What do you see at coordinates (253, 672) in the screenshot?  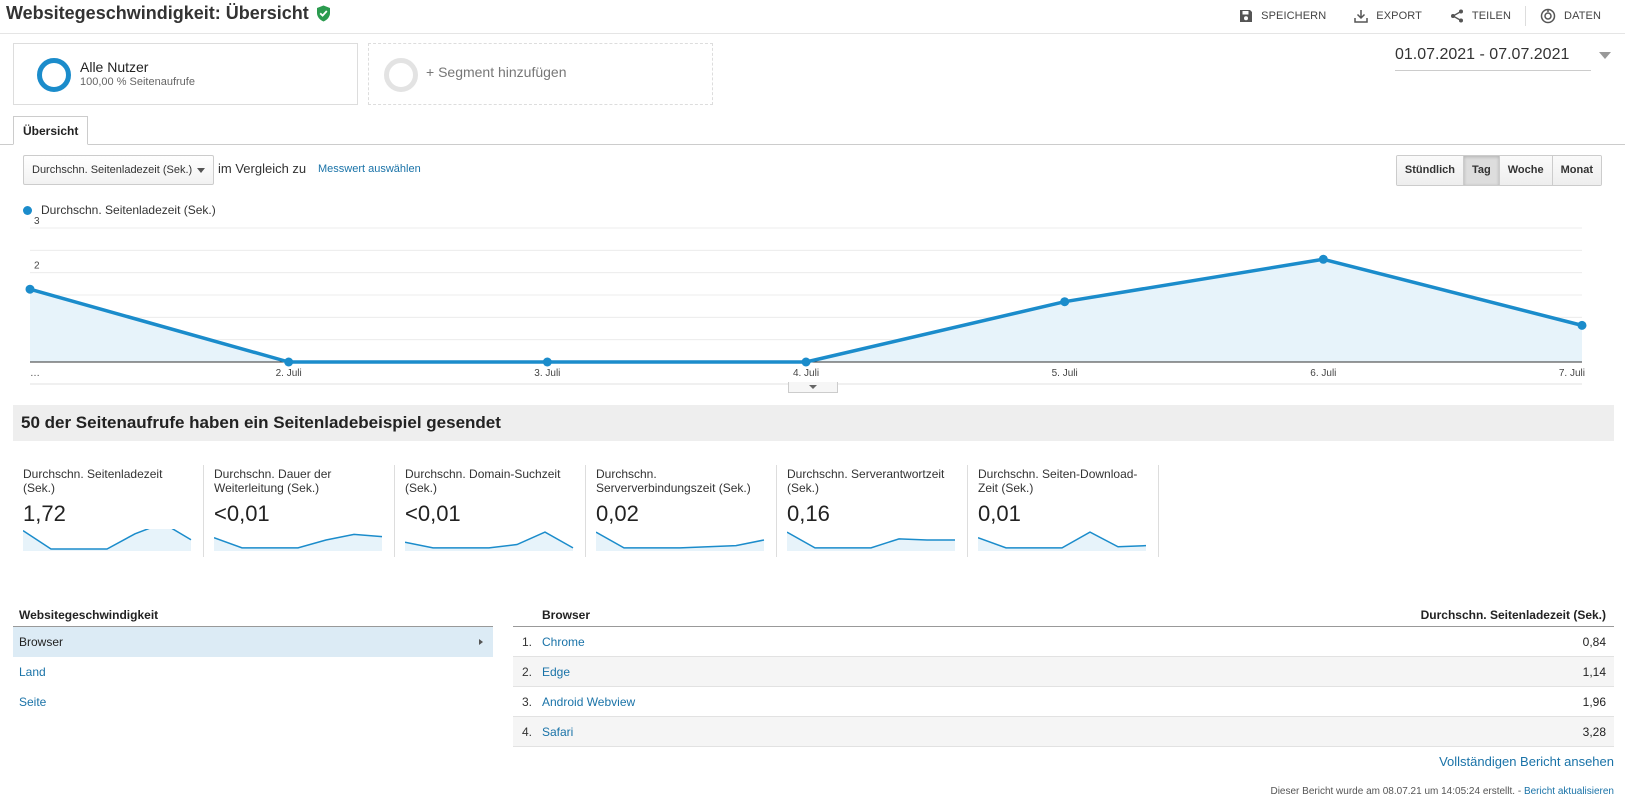 I see `dimension-item-country: Land` at bounding box center [253, 672].